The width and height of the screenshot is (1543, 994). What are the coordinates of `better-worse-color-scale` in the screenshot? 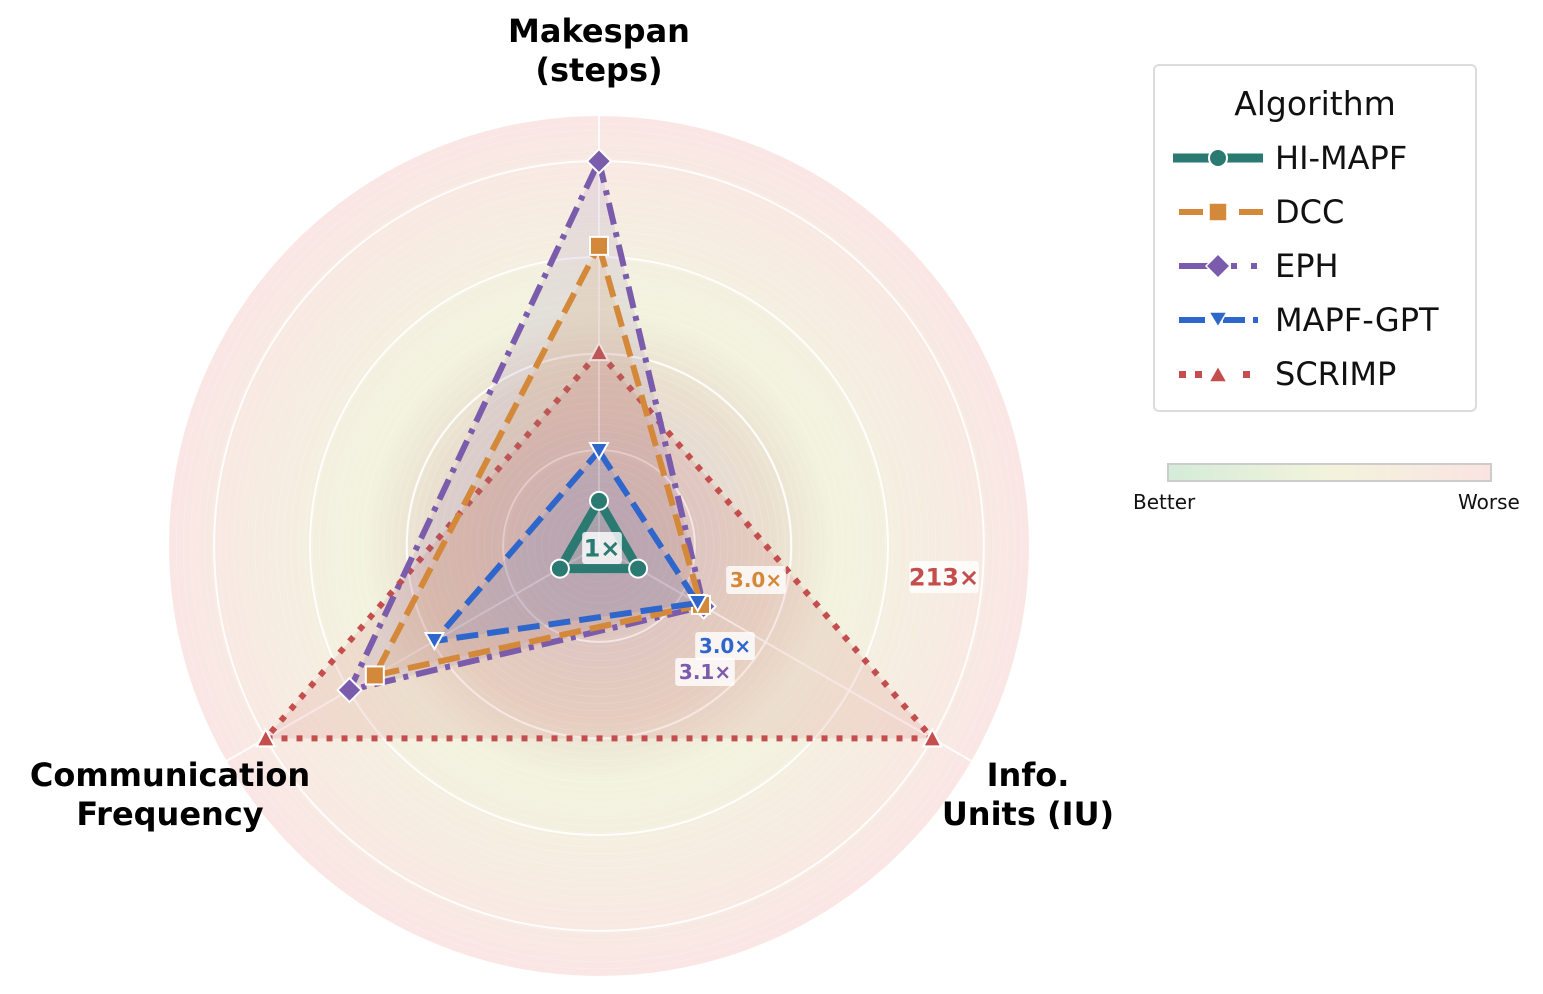 It's located at (1329, 472).